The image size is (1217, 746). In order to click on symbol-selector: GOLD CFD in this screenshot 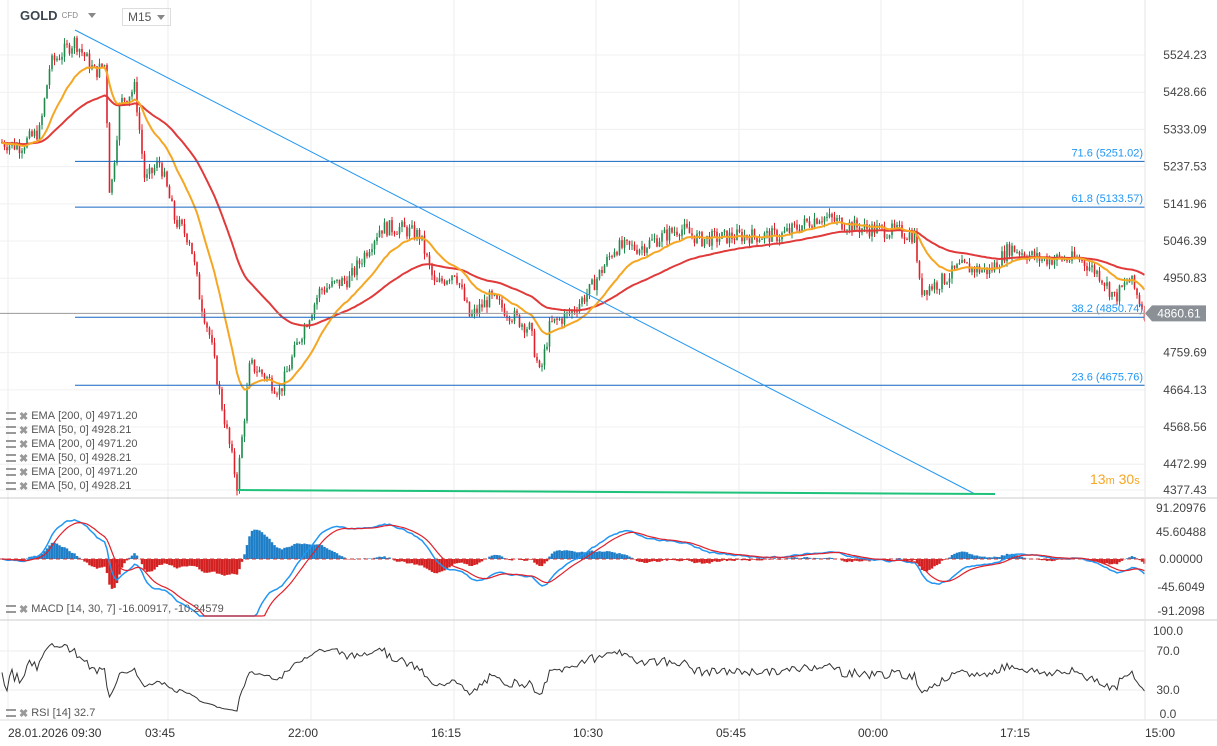, I will do `click(58, 15)`.